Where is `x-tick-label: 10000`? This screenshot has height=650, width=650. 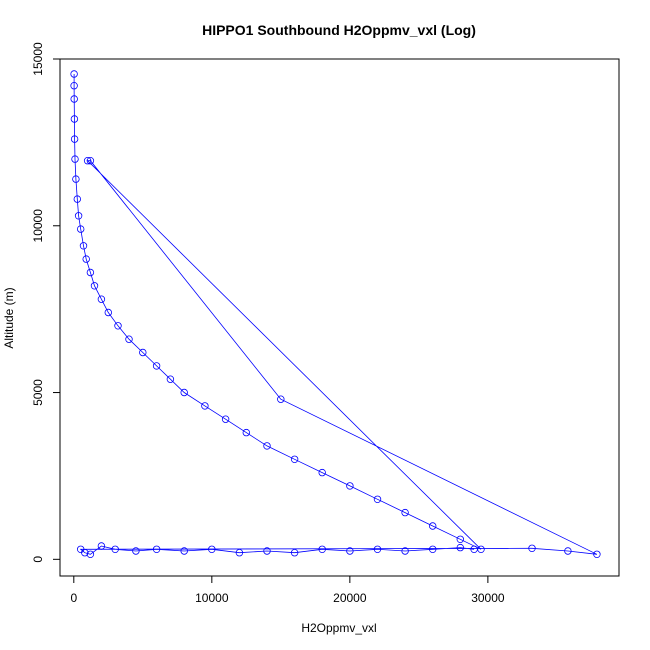 x-tick-label: 10000 is located at coordinates (212, 598).